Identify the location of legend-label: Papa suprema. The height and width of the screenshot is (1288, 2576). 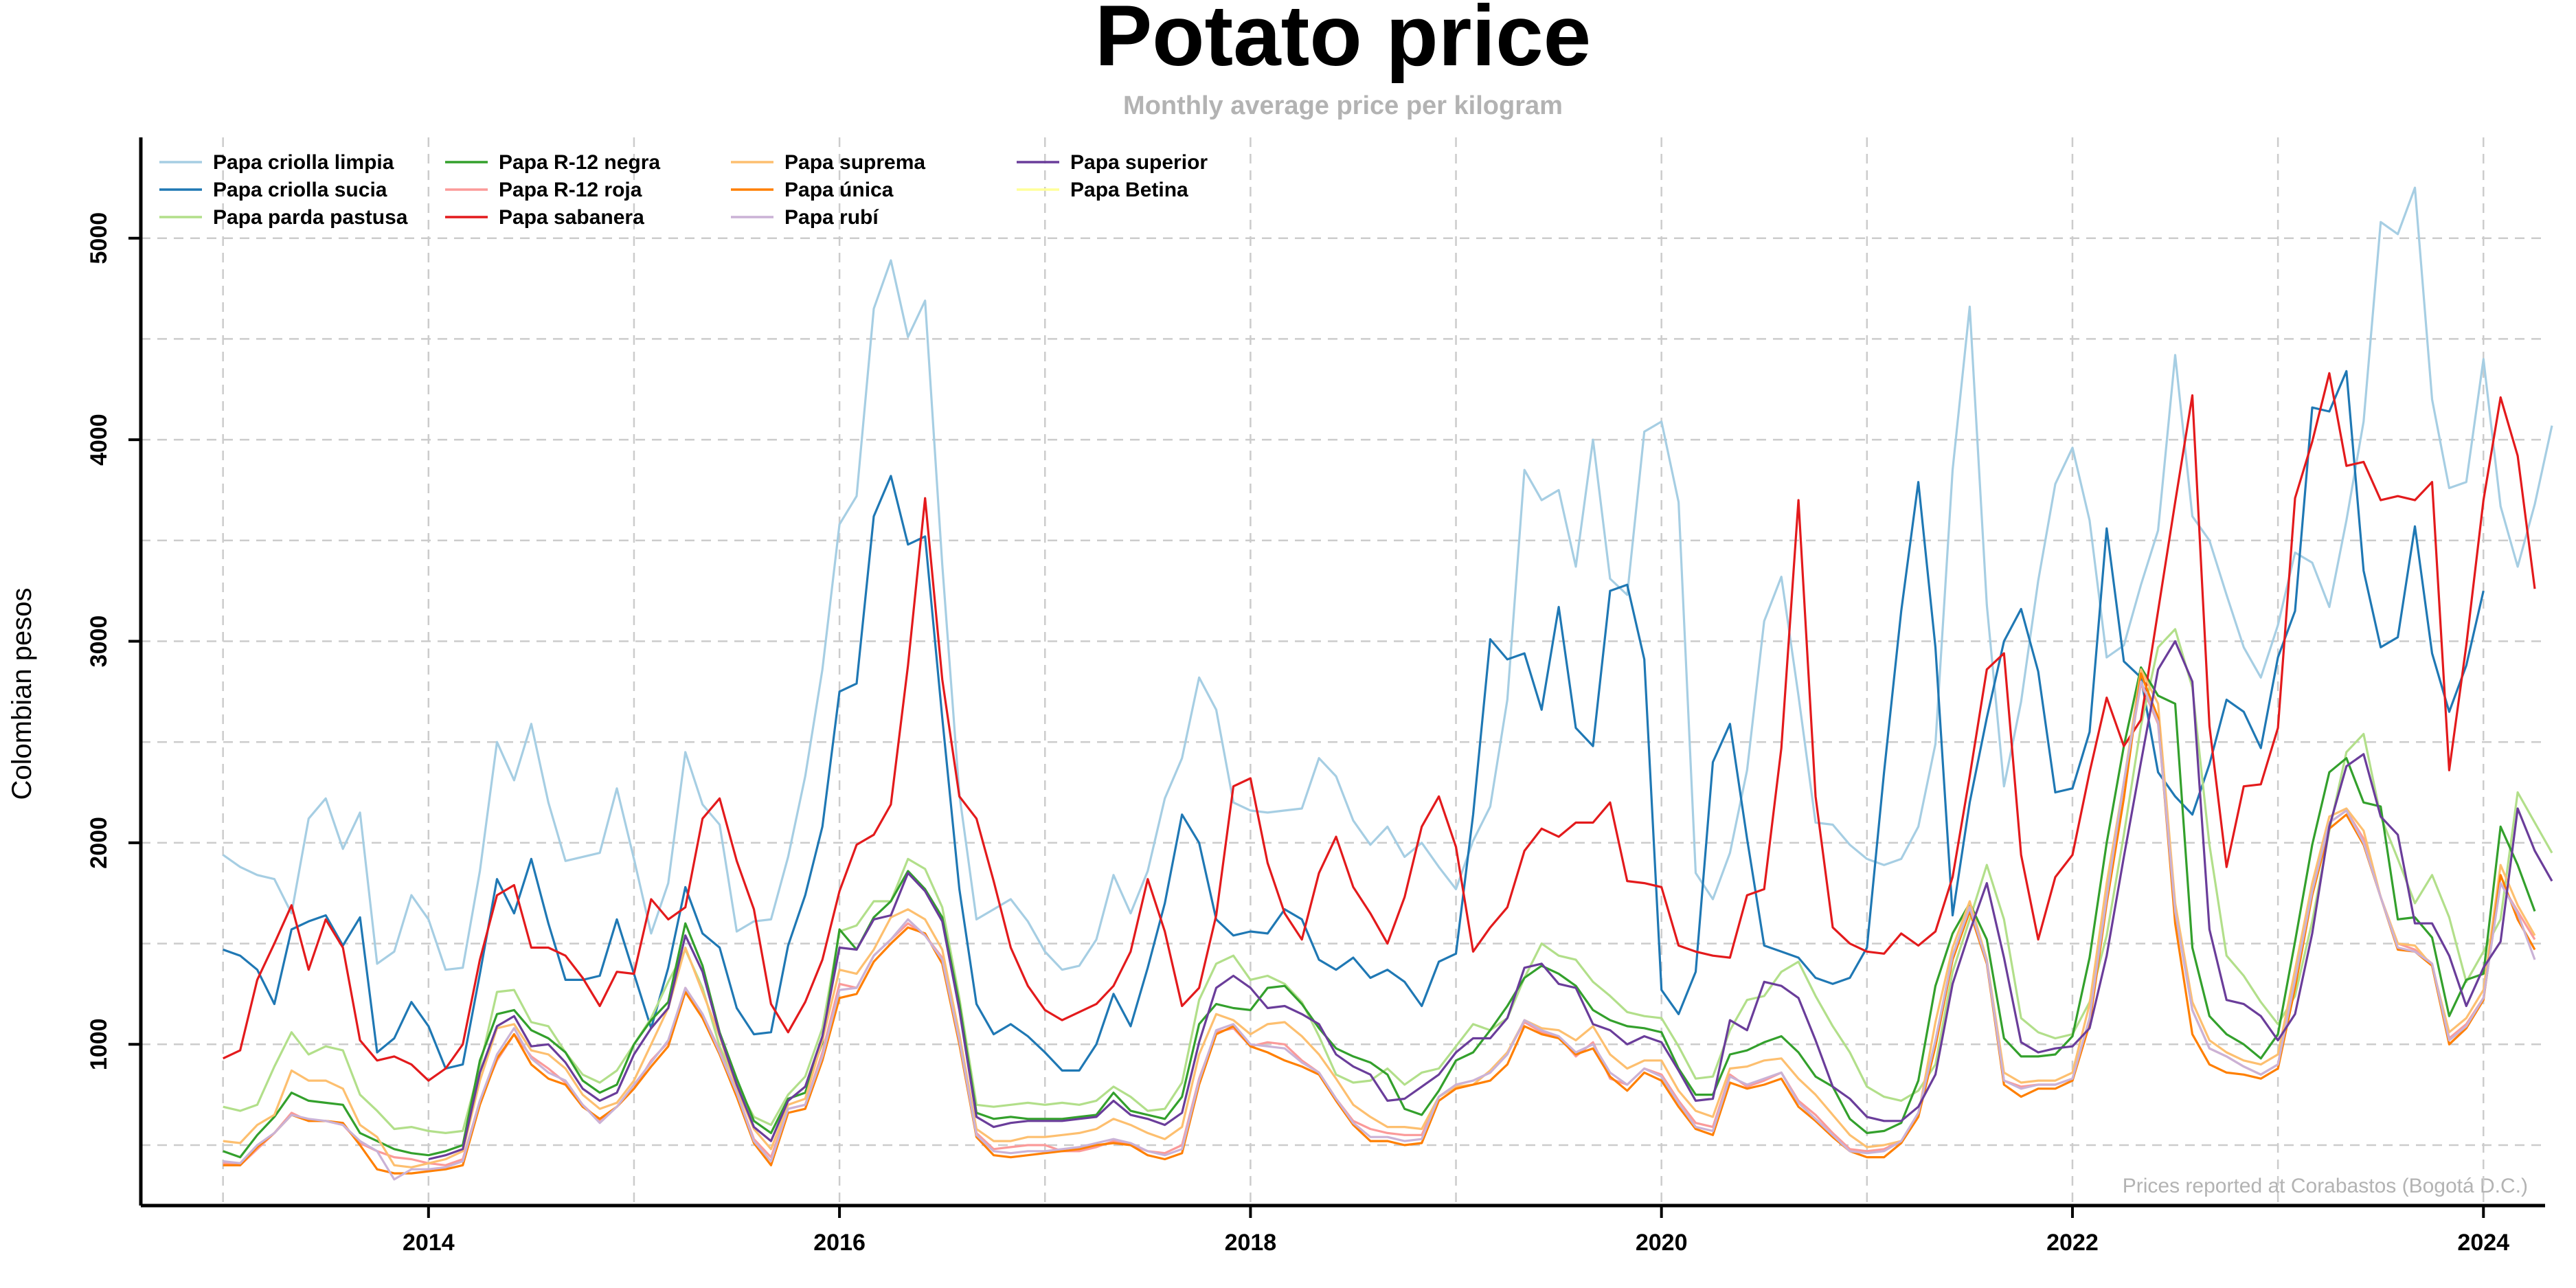
(854, 162).